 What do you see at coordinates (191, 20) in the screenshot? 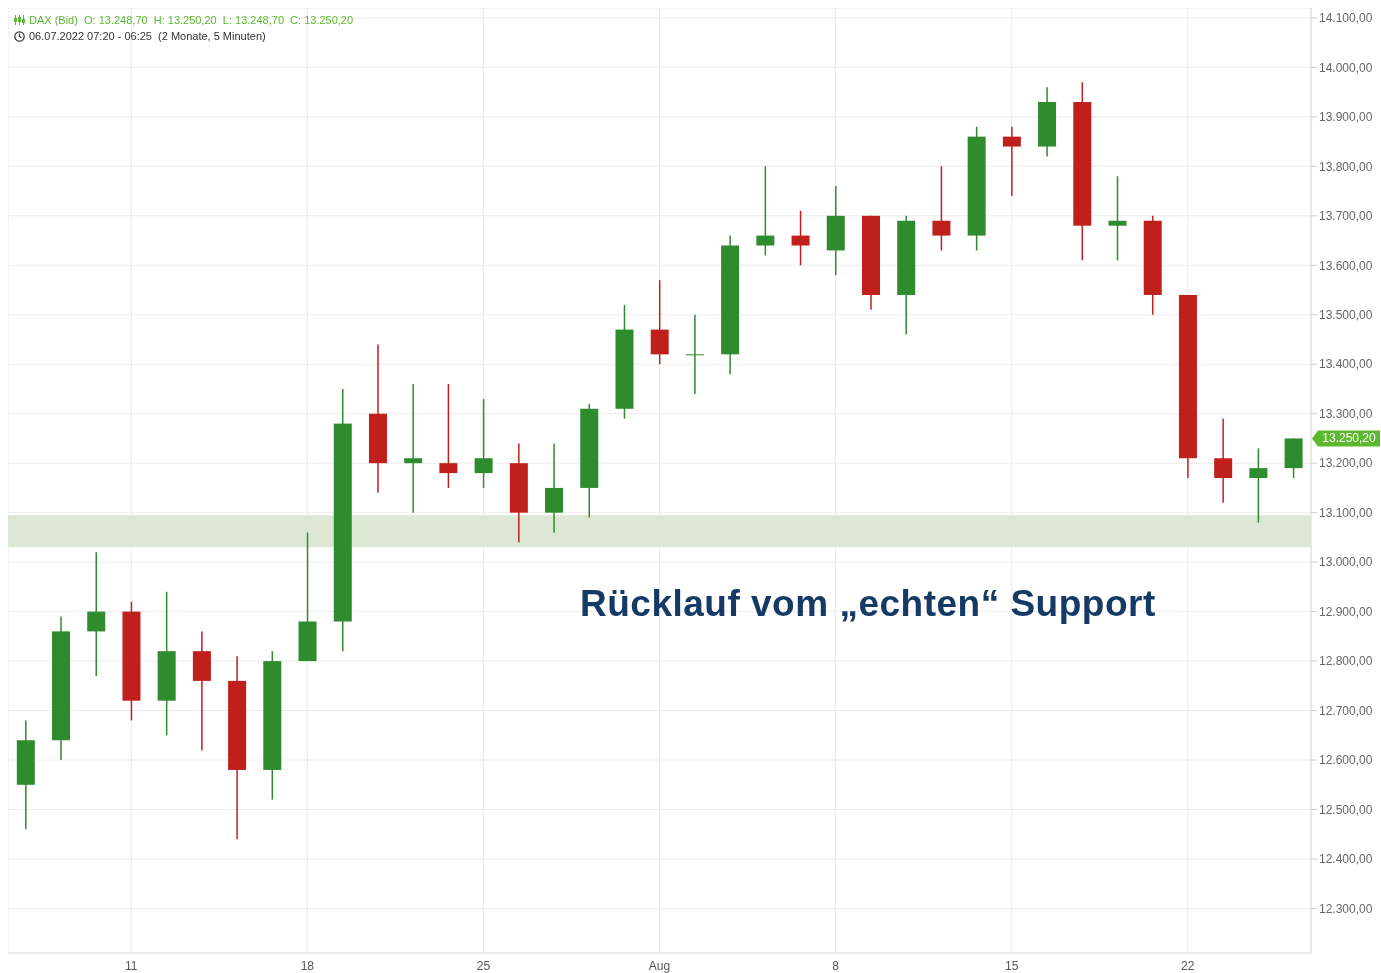
I see `text: DAX (Bid) O: 13.248,70 H: 13.250,20 L: 13.248,70 C: 13.250,20` at bounding box center [191, 20].